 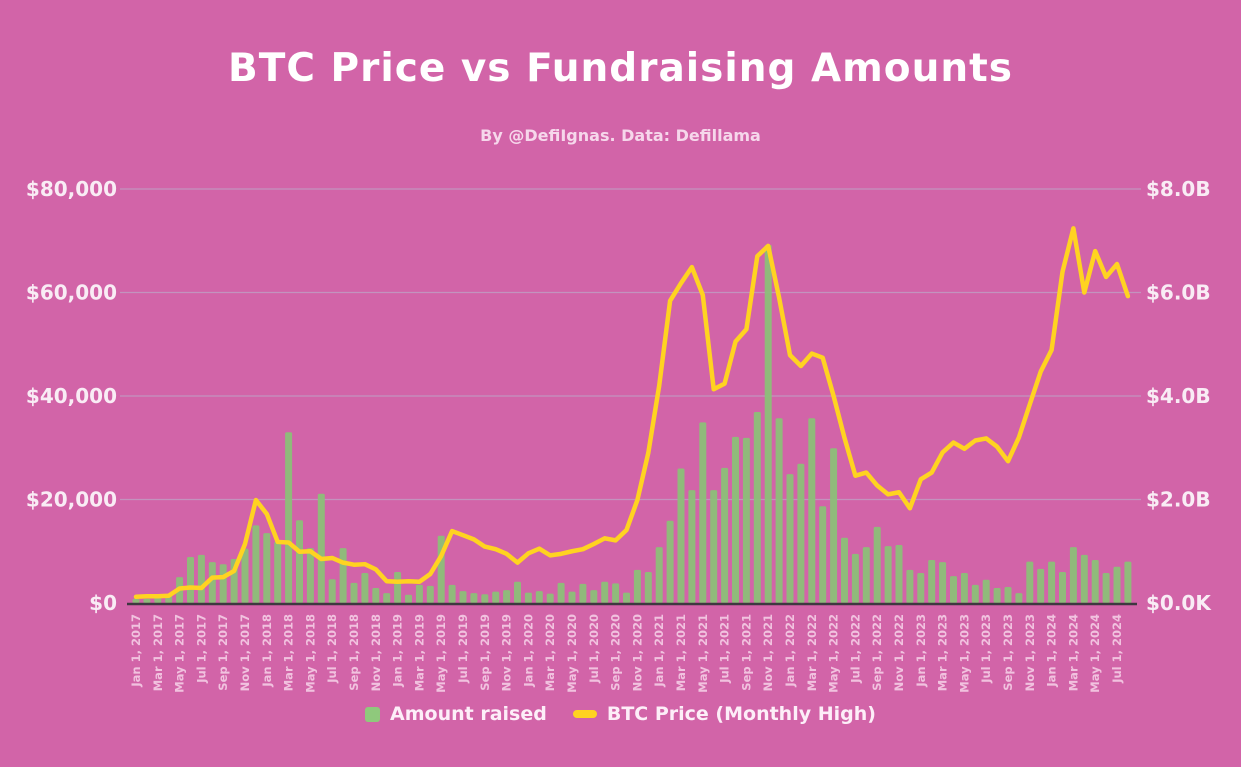 What do you see at coordinates (964, 653) in the screenshot?
I see `x-tick-label: May 1, 2023` at bounding box center [964, 653].